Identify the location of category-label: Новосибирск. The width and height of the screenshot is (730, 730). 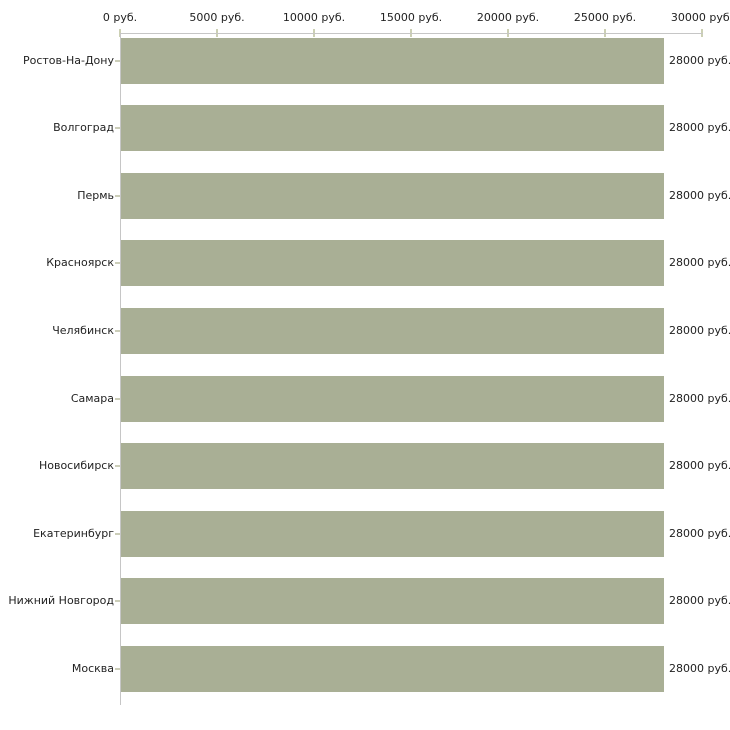
(76, 465).